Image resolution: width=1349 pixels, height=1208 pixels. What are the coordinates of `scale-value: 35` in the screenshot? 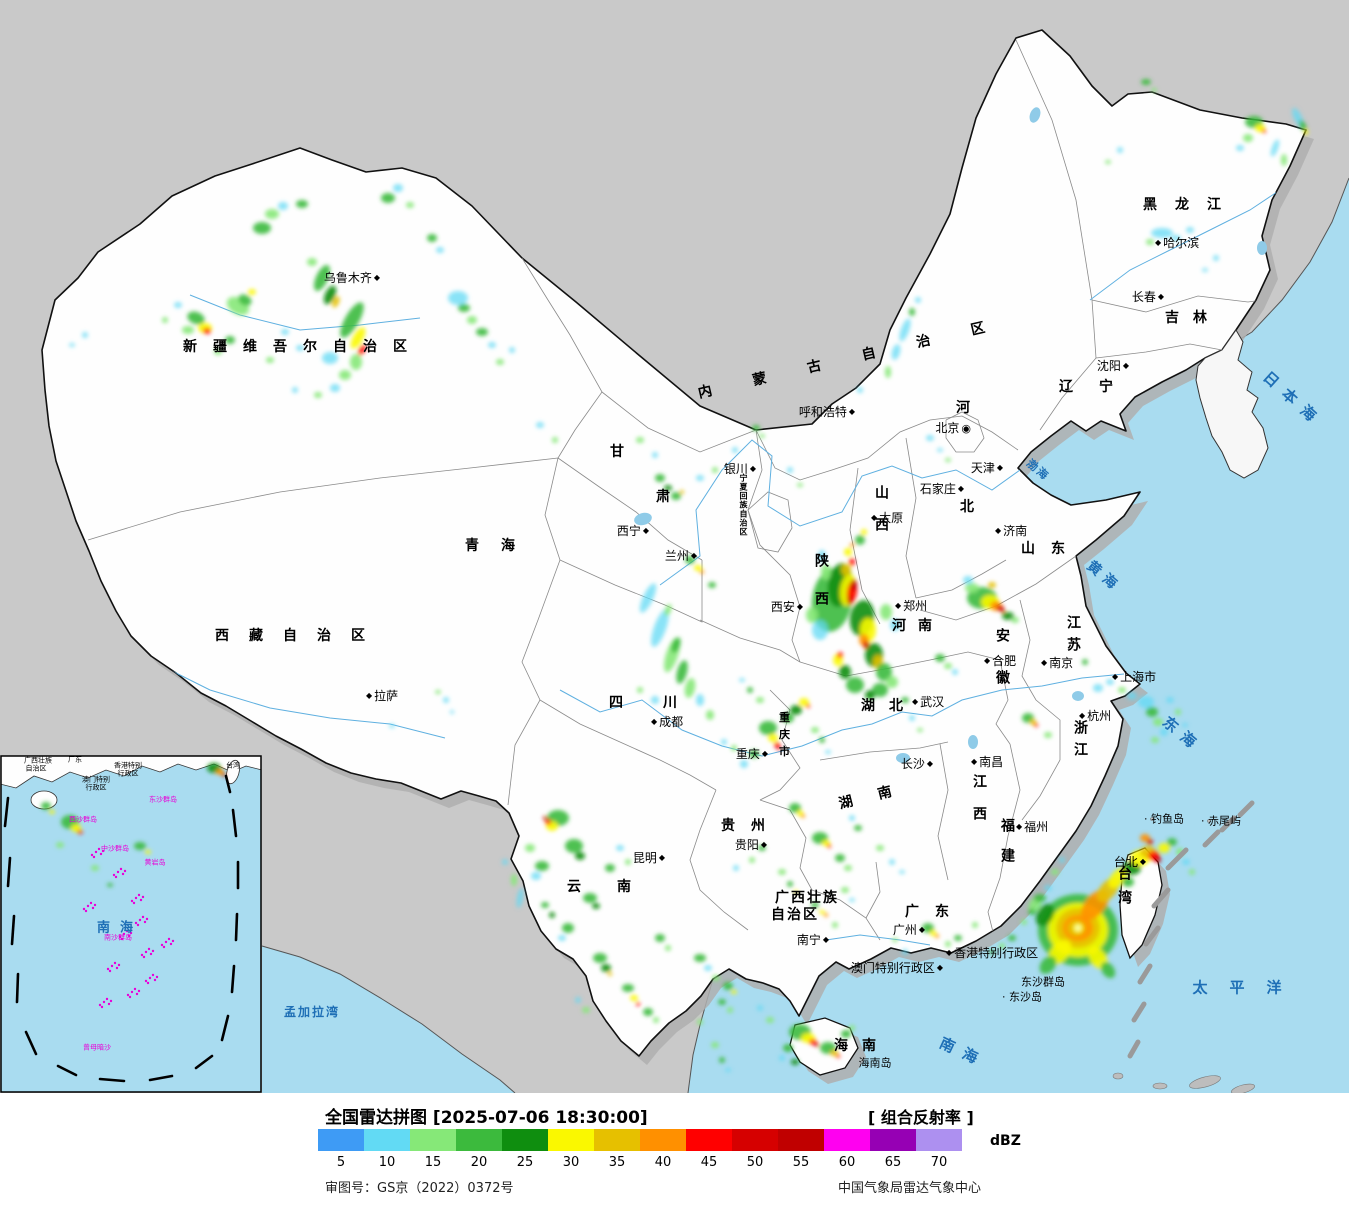 It's located at (617, 1162).